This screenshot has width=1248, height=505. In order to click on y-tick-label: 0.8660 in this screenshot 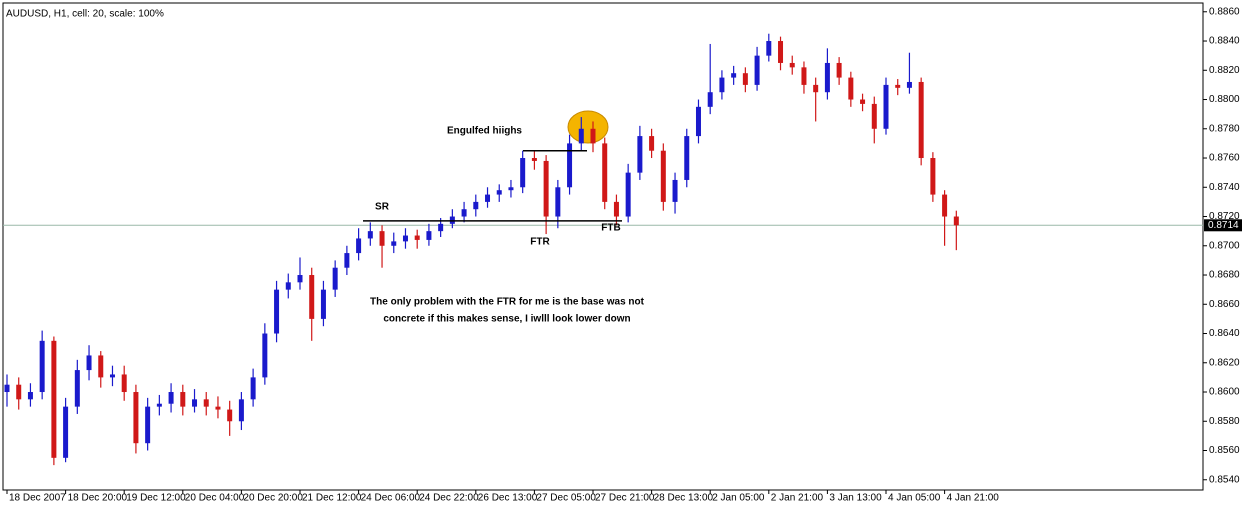, I will do `click(1224, 304)`.